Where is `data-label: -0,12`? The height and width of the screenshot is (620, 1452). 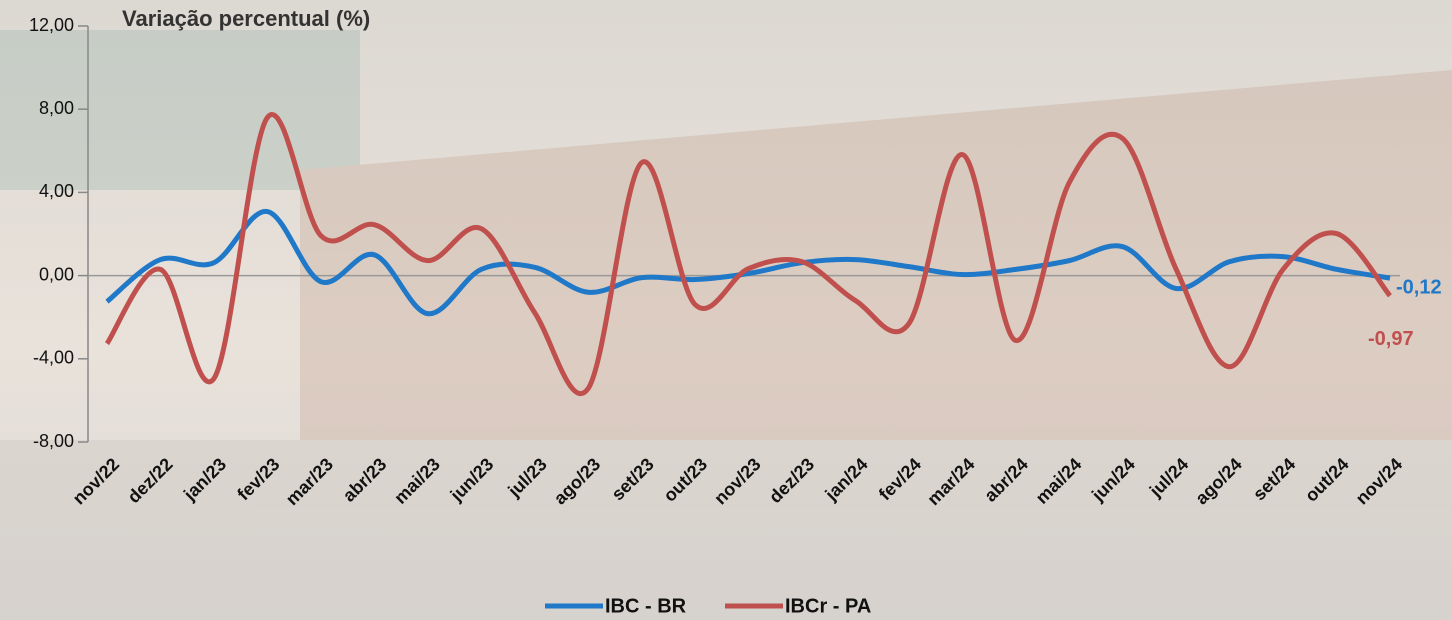
data-label: -0,12 is located at coordinates (1419, 287).